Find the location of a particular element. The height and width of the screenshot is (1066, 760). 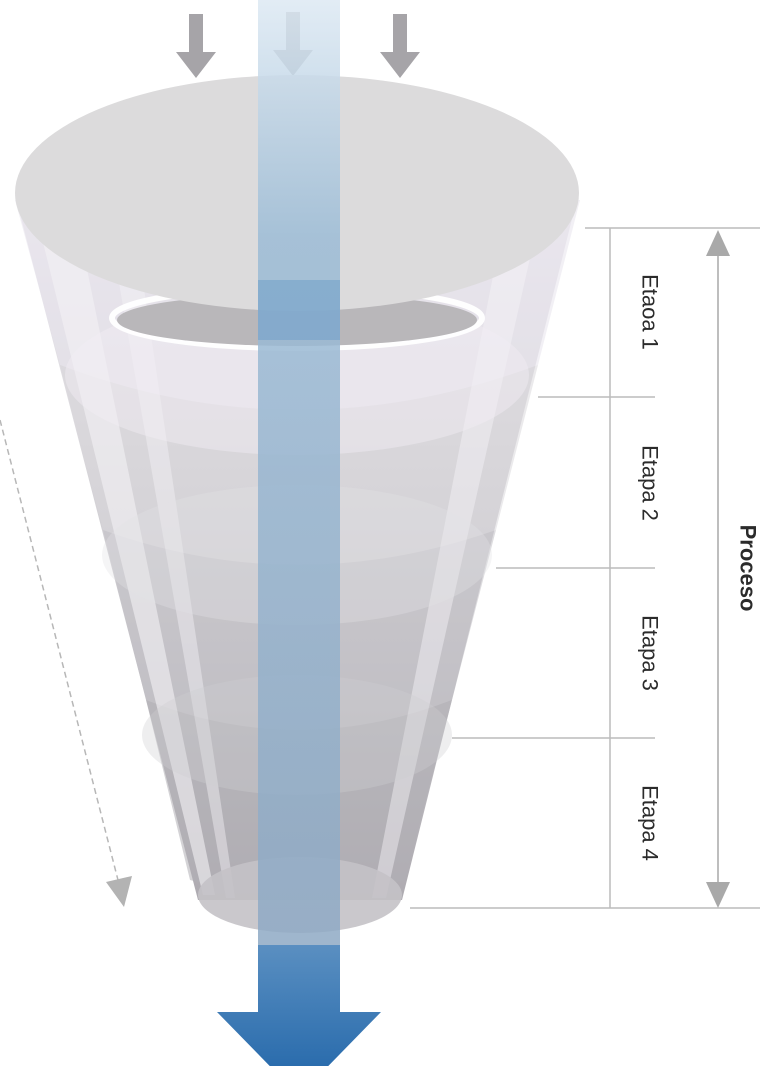

process-arrow-up-icon is located at coordinates (718, 243).